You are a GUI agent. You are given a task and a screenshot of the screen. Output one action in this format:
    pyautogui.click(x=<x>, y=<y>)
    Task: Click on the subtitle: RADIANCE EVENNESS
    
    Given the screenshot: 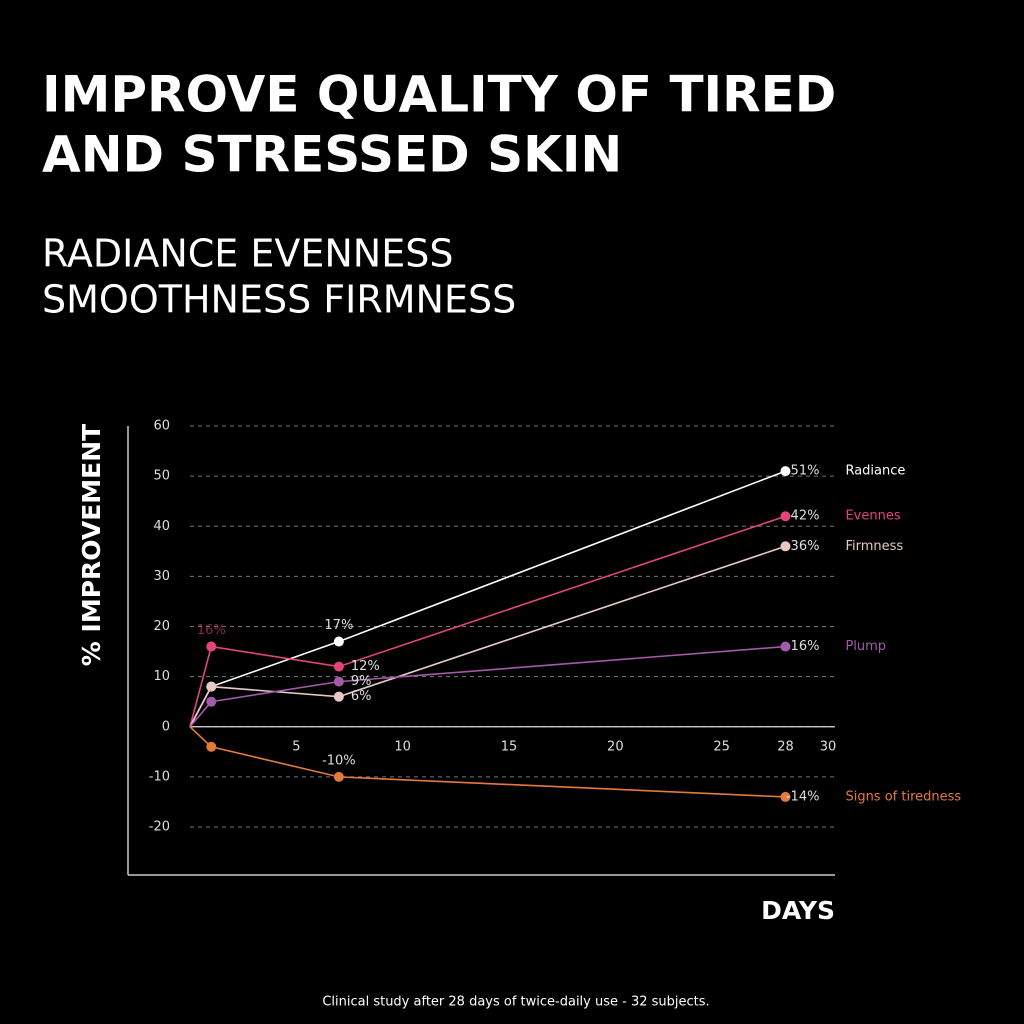 What is the action you would take?
    pyautogui.click(x=248, y=254)
    